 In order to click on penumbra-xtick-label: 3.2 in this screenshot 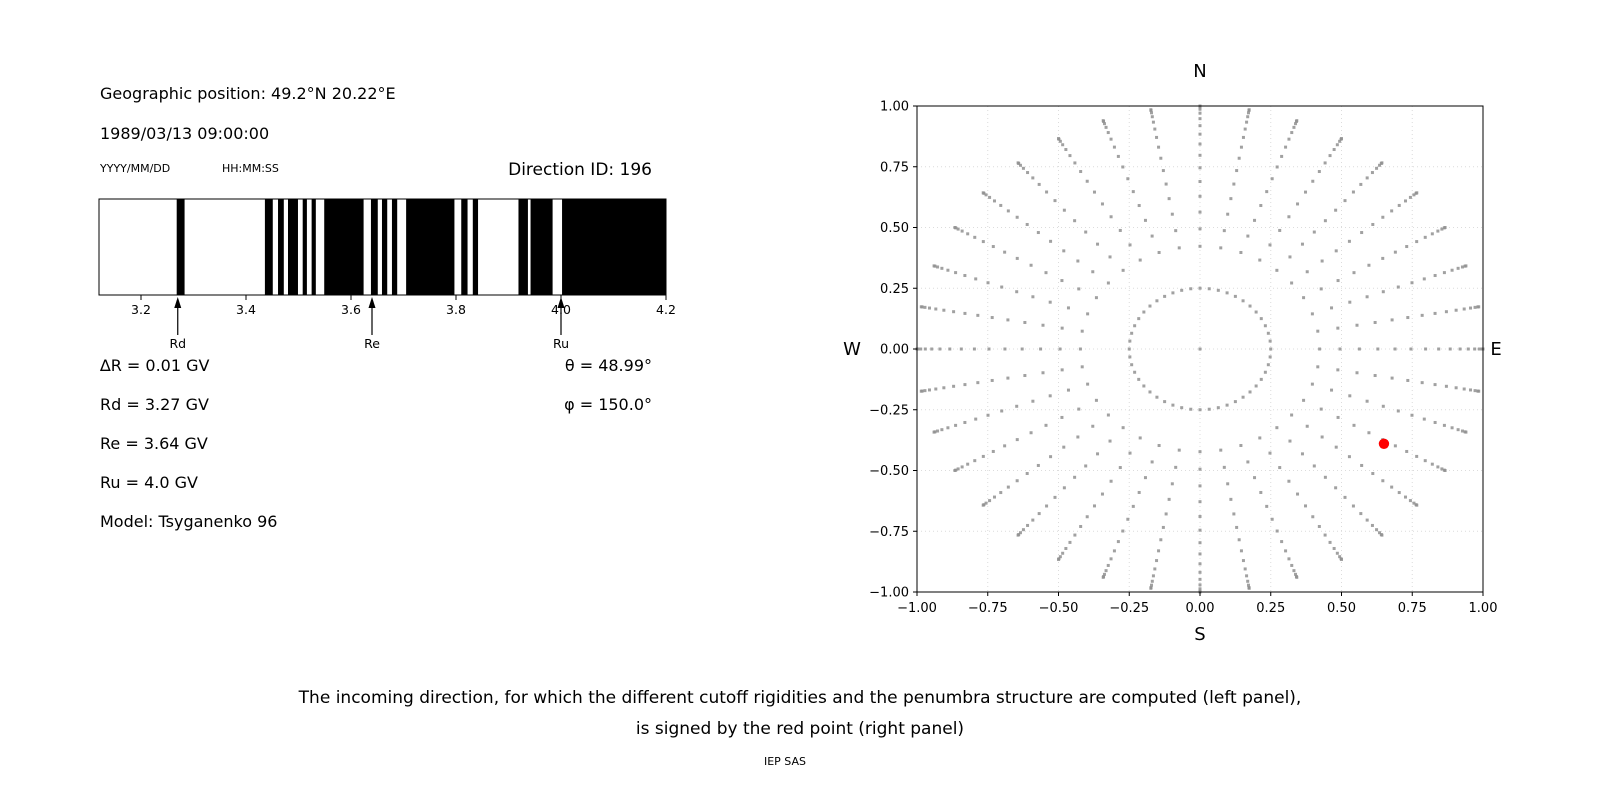, I will do `click(141, 309)`.